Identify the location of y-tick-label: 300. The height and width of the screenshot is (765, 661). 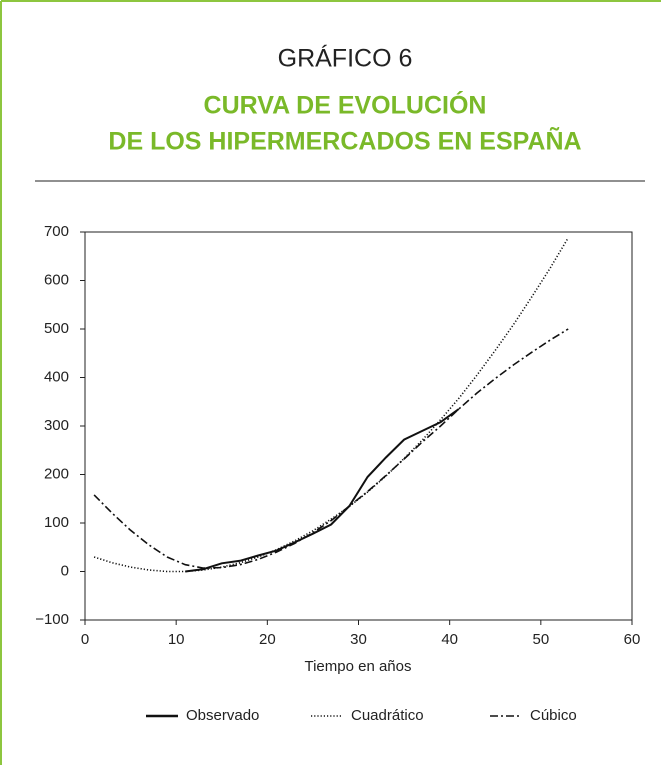
(56, 425).